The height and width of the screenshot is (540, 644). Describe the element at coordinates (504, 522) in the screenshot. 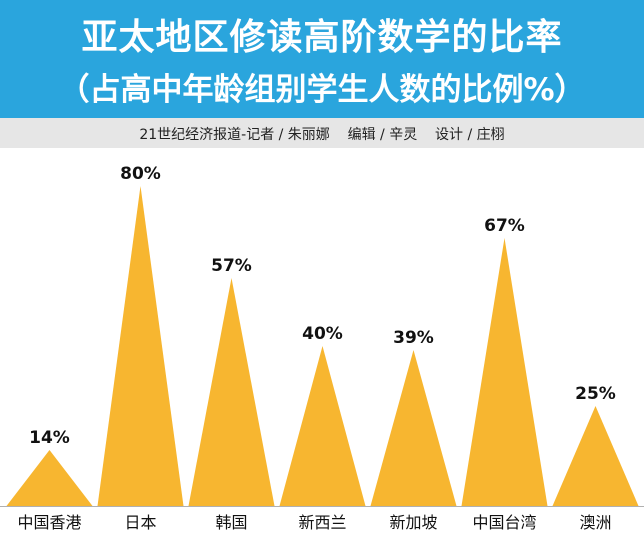

I see `category-label-5: 中国台湾` at that location.